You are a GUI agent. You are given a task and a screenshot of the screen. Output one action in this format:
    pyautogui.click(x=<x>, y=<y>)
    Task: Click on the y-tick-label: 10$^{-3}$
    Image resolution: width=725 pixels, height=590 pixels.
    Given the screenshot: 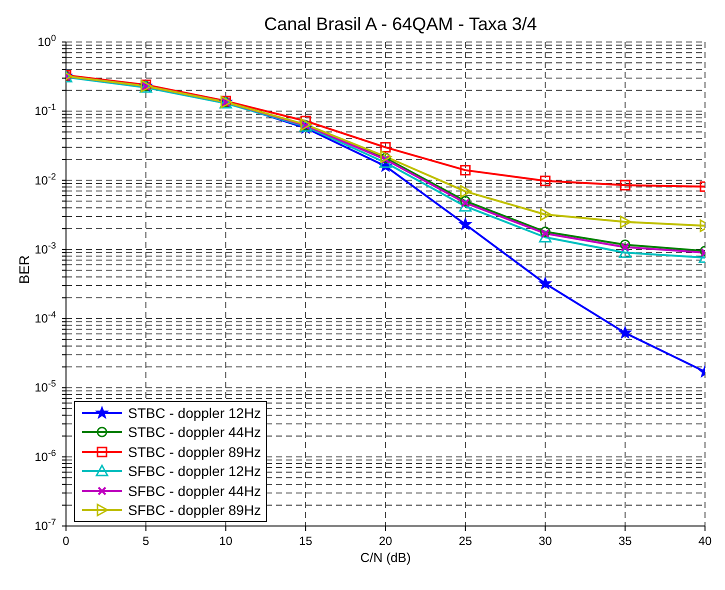 What is the action you would take?
    pyautogui.click(x=45, y=248)
    